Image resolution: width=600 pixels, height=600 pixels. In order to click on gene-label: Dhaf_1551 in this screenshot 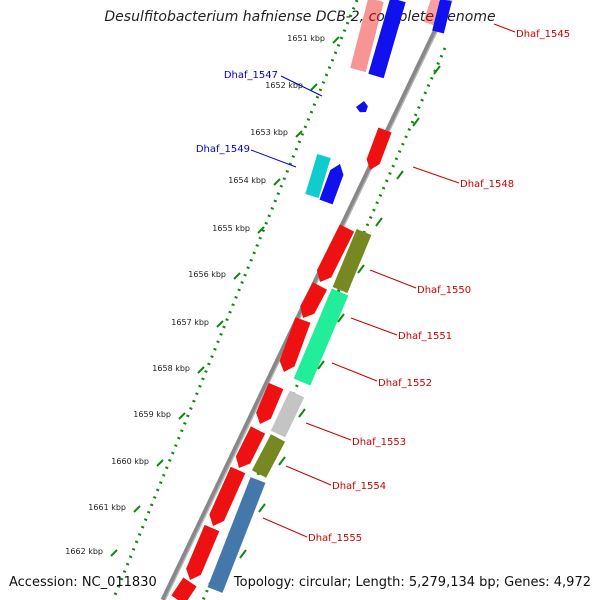, I will do `click(425, 336)`.